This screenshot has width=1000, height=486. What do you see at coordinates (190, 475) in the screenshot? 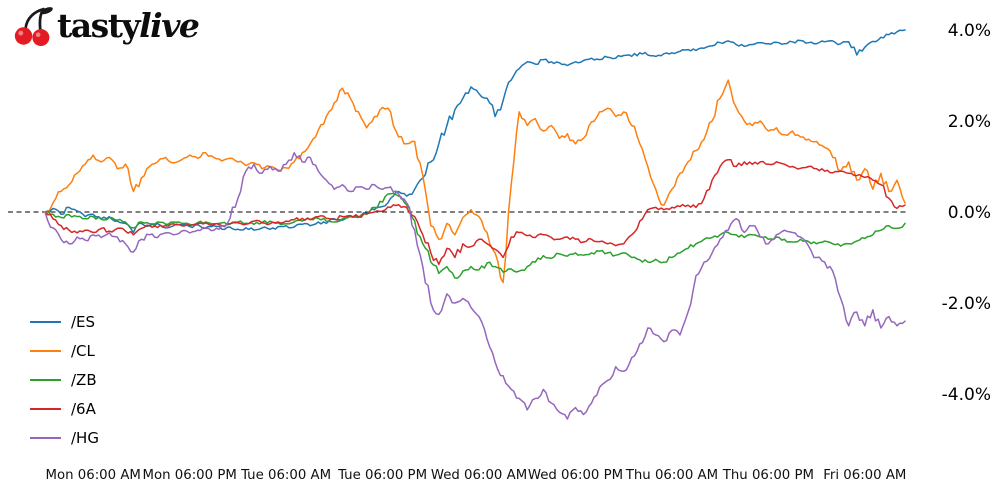
I see `x-axis-tick-label: Mon 06:00 PM` at bounding box center [190, 475].